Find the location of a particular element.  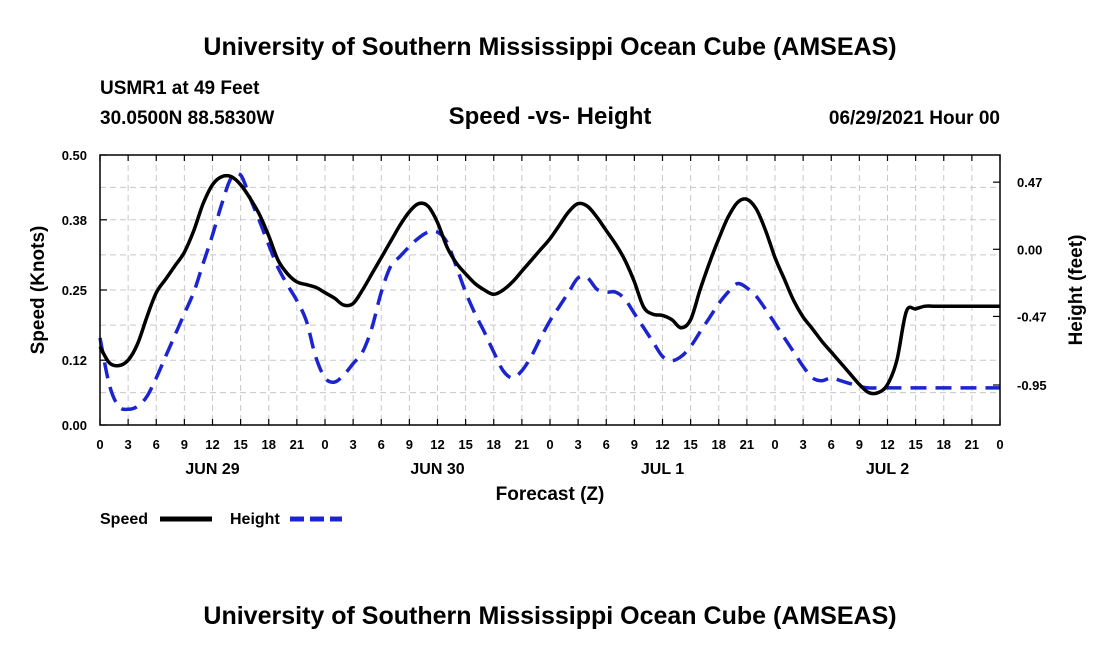

y-tick-label-left: 0.50 is located at coordinates (74, 155).